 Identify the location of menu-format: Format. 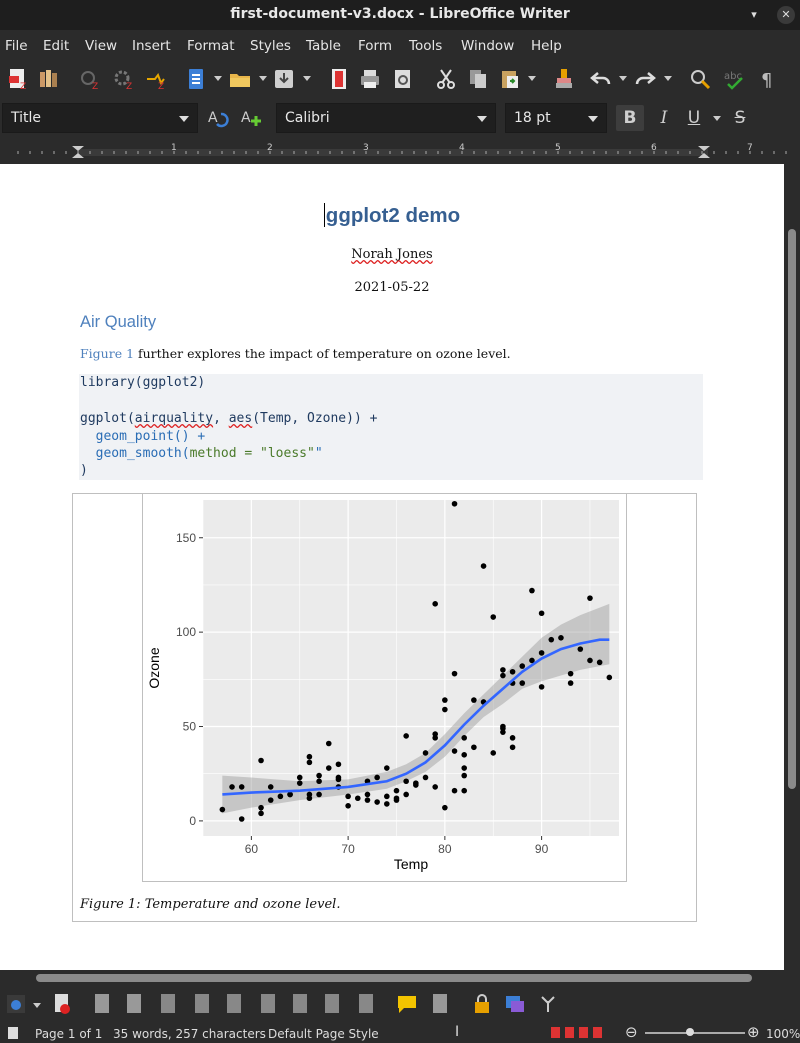
(211, 46).